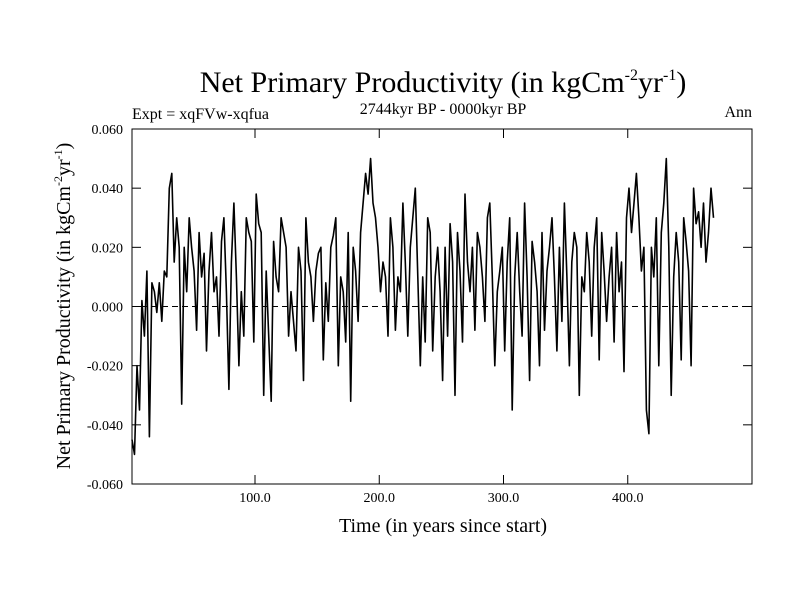  I want to click on chart-title: Net Primary Productivity (in kgCm-2yr-1), so click(443, 82).